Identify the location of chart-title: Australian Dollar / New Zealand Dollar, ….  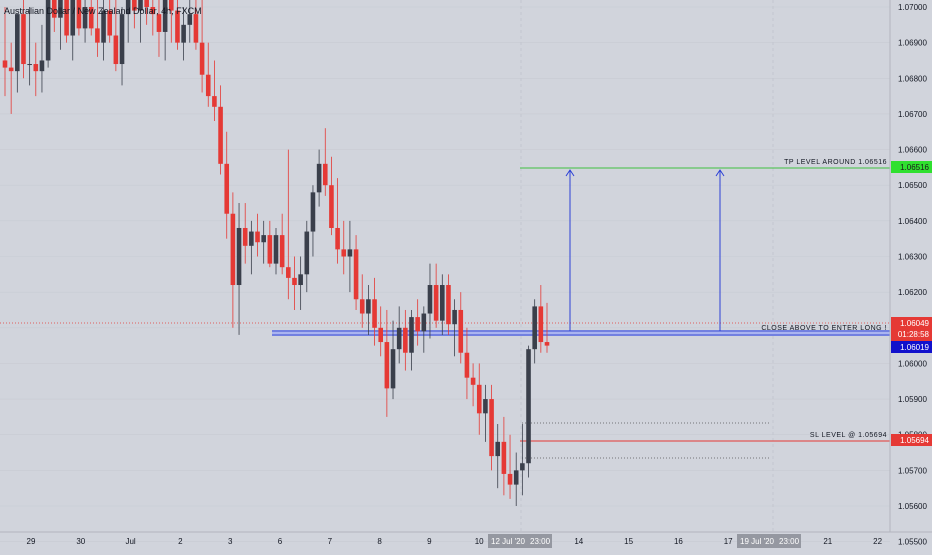
(103, 11).